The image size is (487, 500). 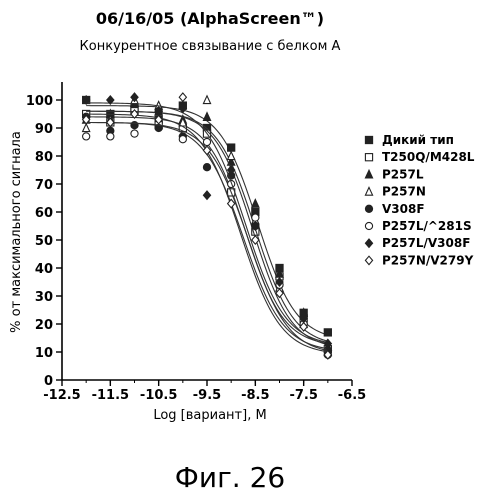 I want to click on x-tick-label: -12.5, so click(x=61, y=395).